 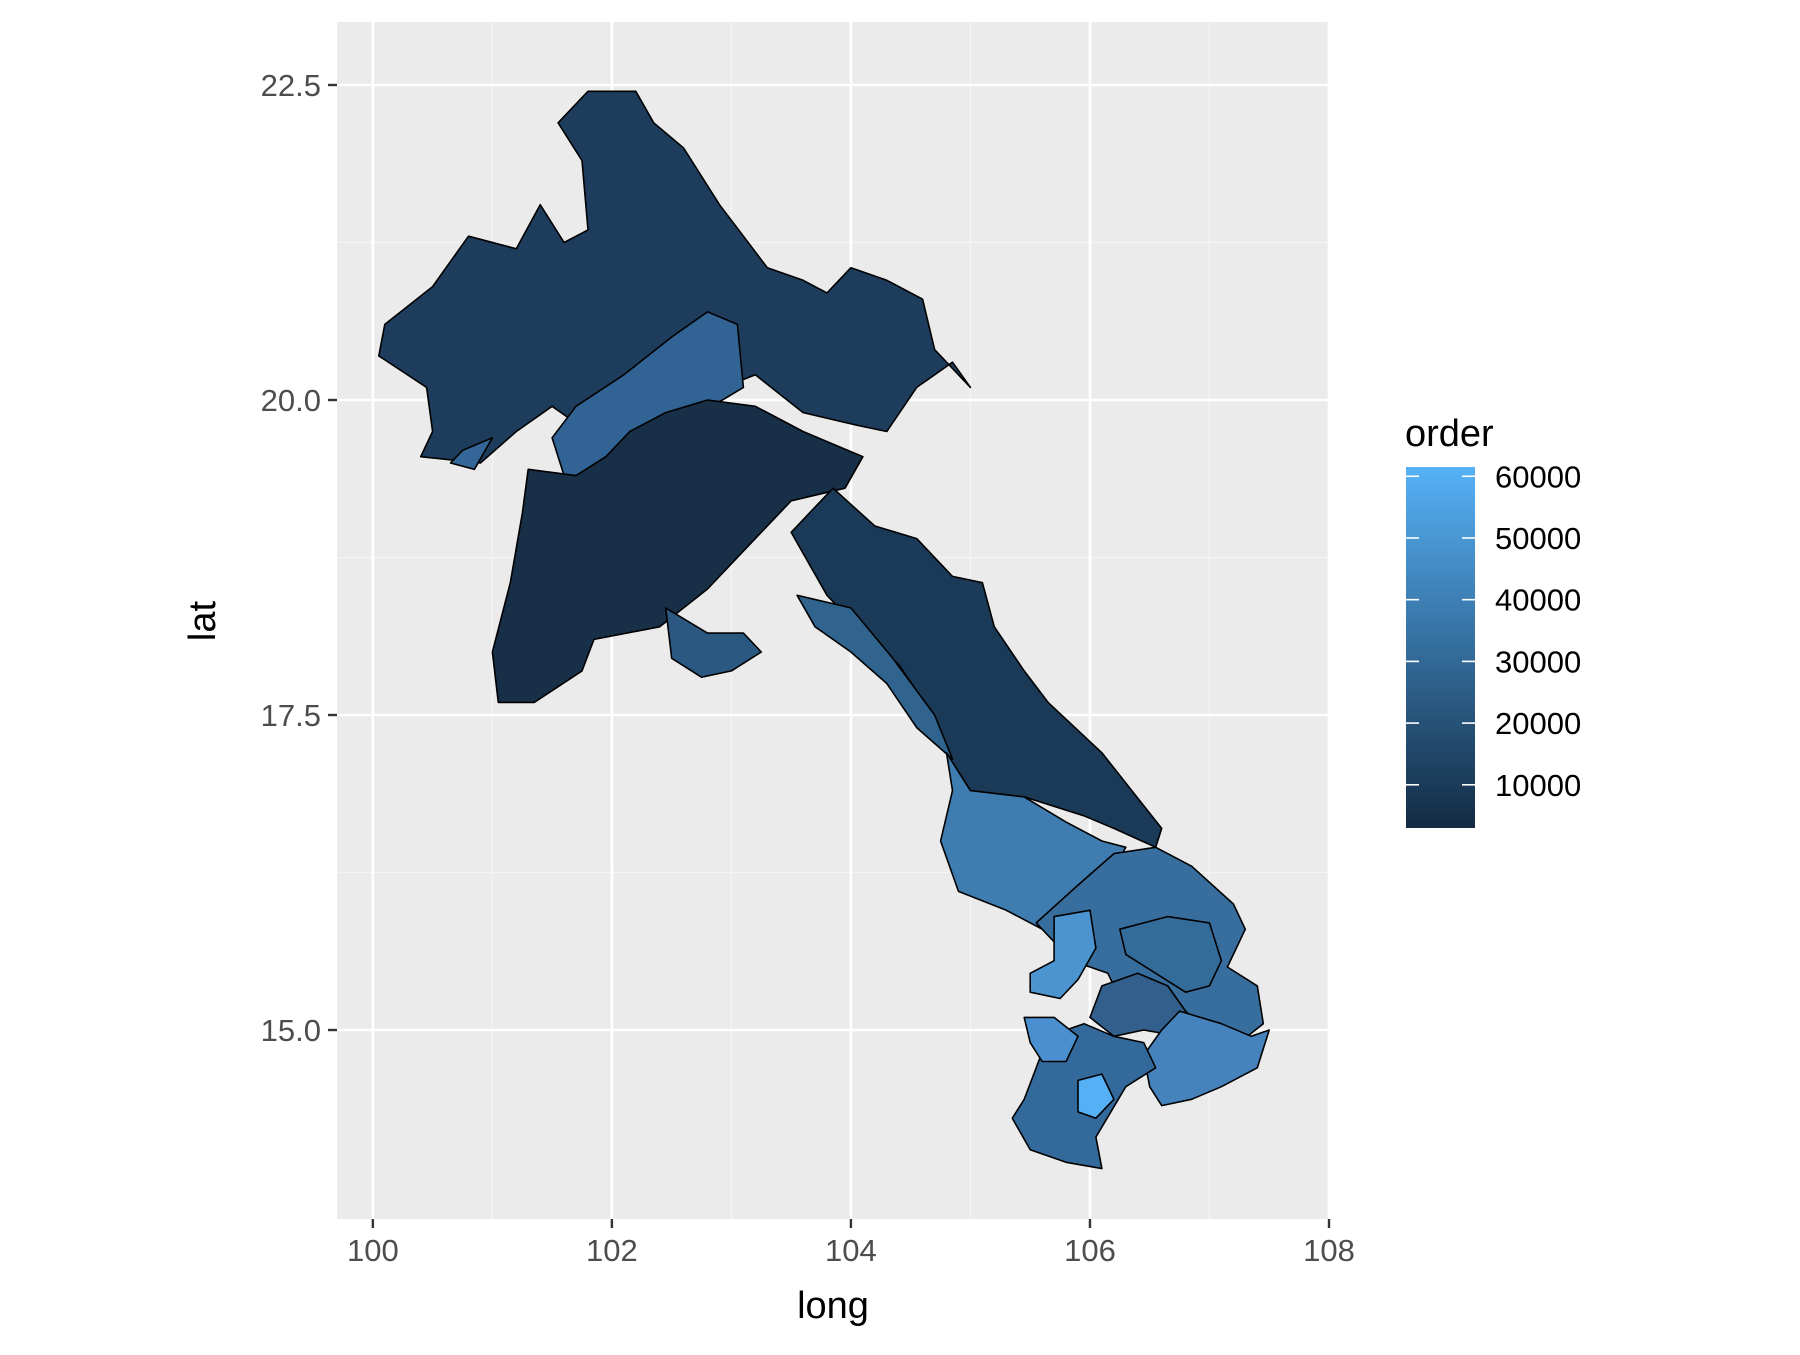 What do you see at coordinates (612, 1250) in the screenshot?
I see `x-tick-label: 102` at bounding box center [612, 1250].